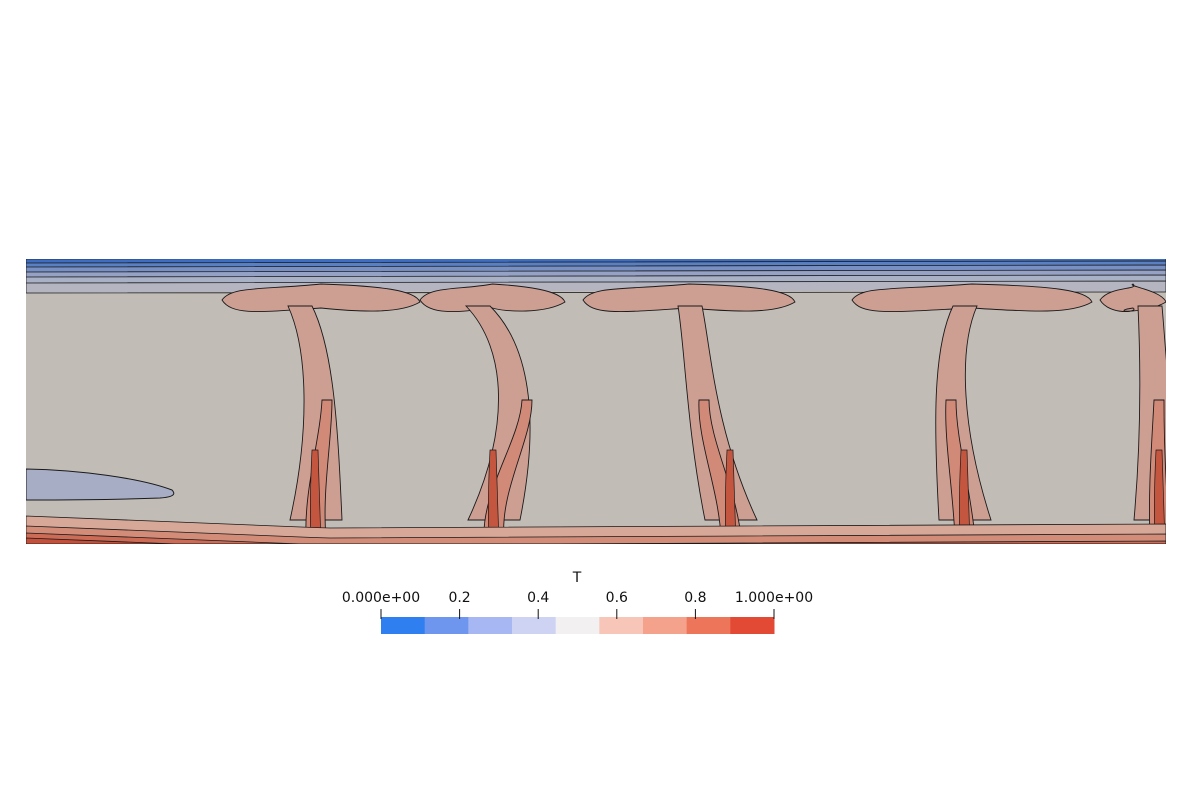  What do you see at coordinates (577, 578) in the screenshot?
I see `scalar-bar-title: T` at bounding box center [577, 578].